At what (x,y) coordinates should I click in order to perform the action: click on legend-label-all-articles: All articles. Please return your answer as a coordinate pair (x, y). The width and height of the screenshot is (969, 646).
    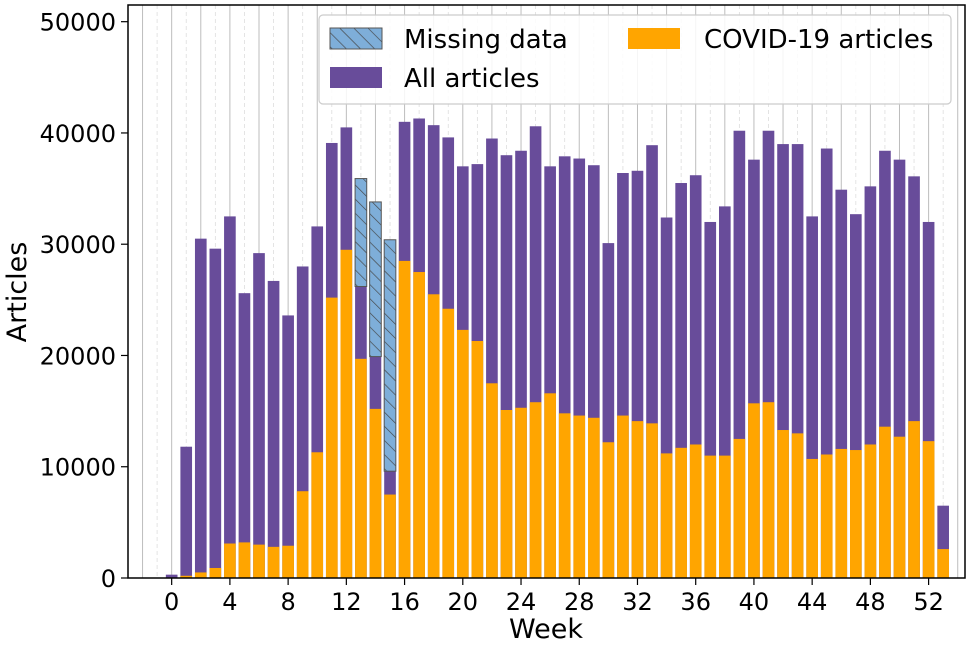
    Looking at the image, I should click on (472, 79).